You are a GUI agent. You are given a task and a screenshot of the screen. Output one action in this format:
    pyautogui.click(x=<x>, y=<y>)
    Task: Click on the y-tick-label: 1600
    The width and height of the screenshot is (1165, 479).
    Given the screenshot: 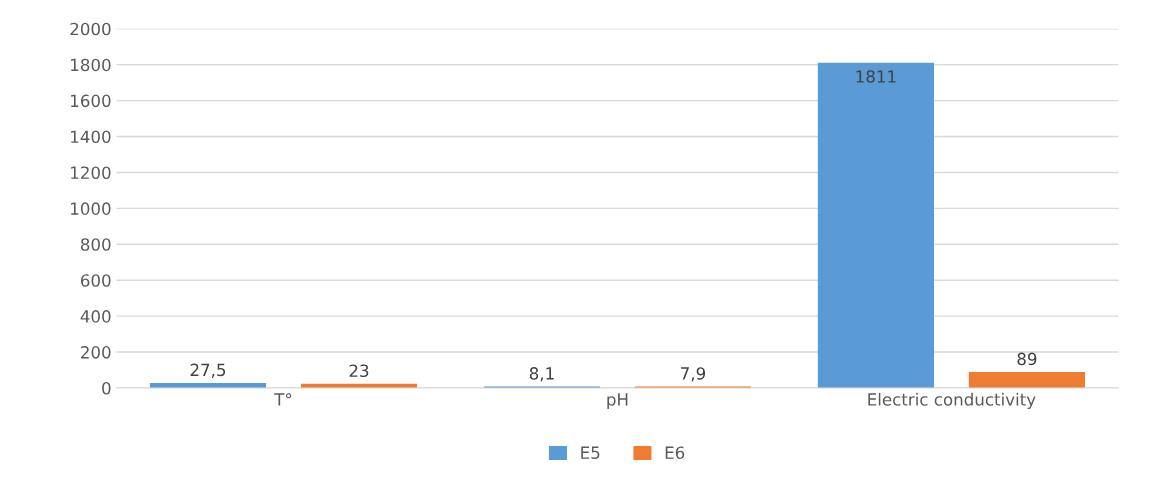 What is the action you would take?
    pyautogui.click(x=91, y=101)
    